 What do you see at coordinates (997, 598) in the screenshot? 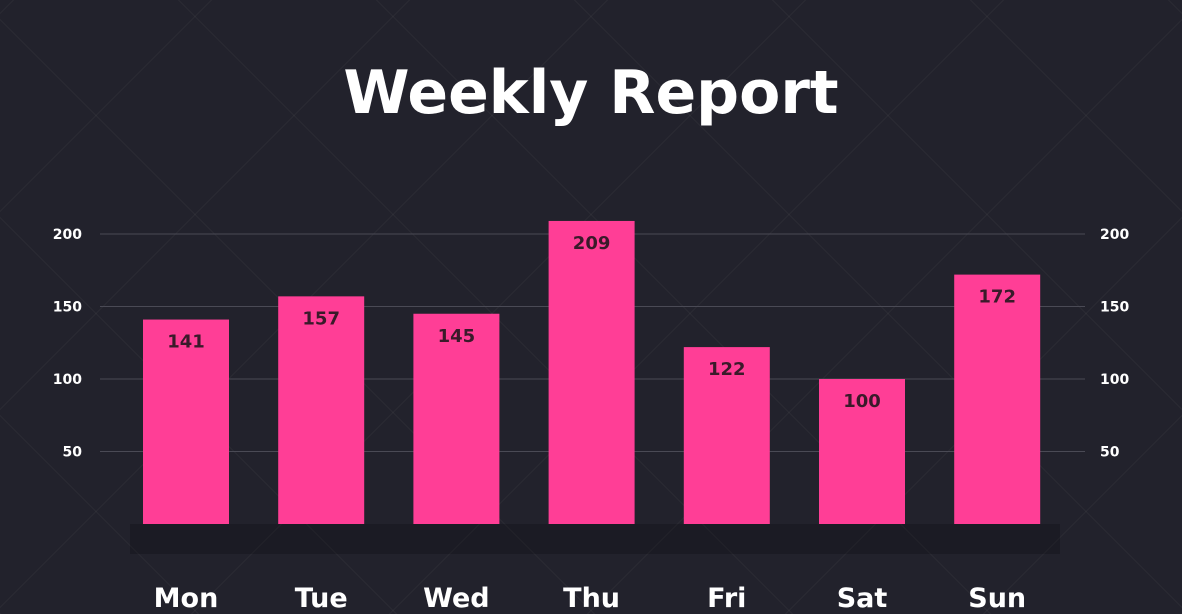
I see `x-tick-sun: Sun` at bounding box center [997, 598].